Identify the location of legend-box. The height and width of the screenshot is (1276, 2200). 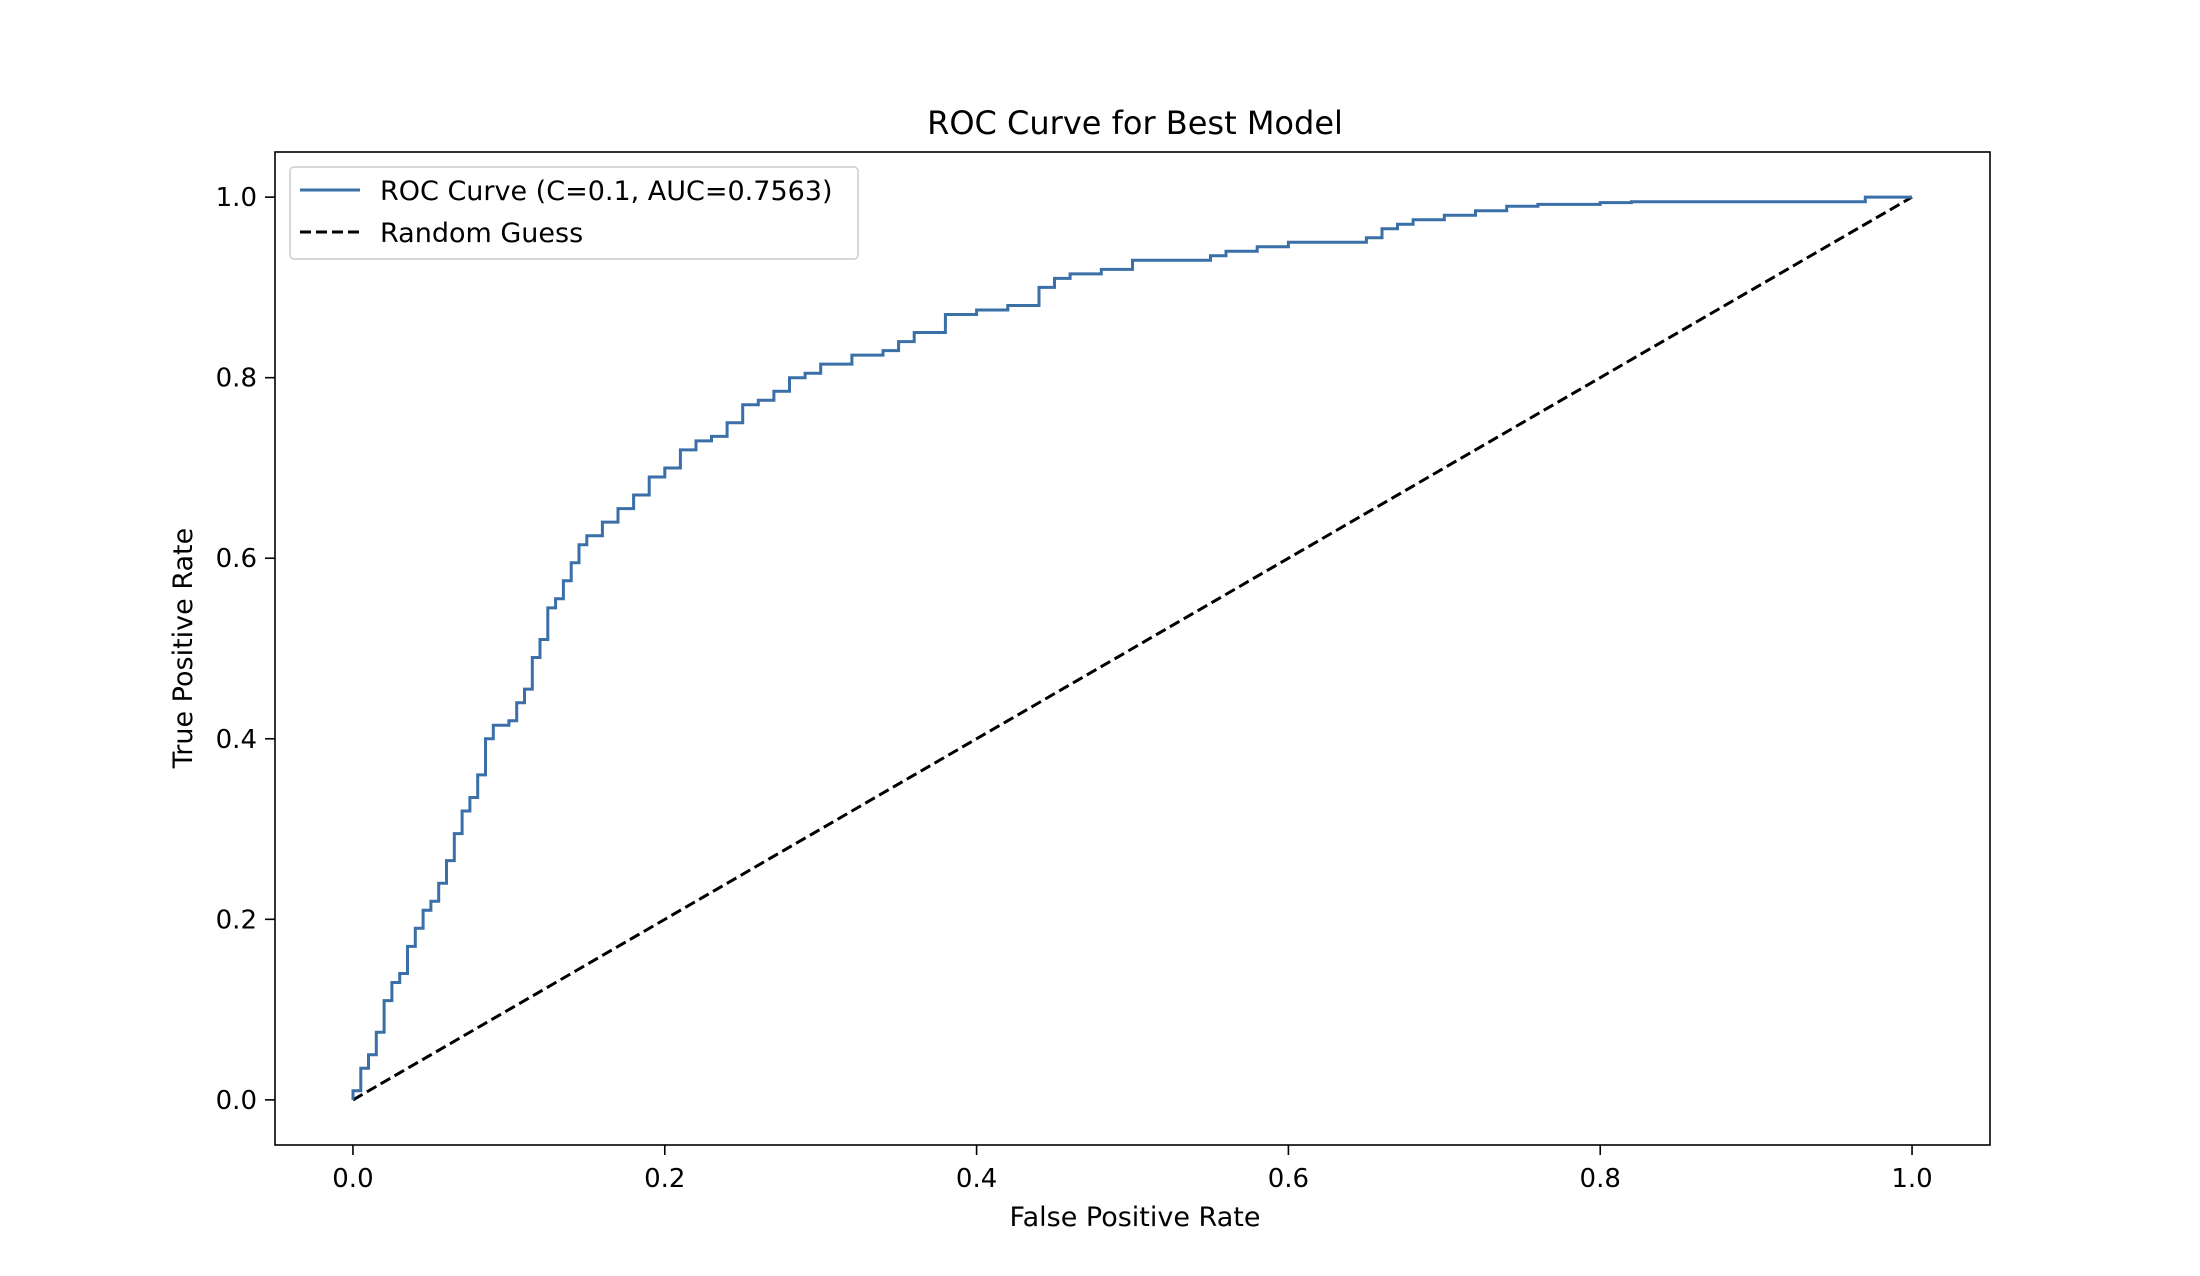
(574, 213).